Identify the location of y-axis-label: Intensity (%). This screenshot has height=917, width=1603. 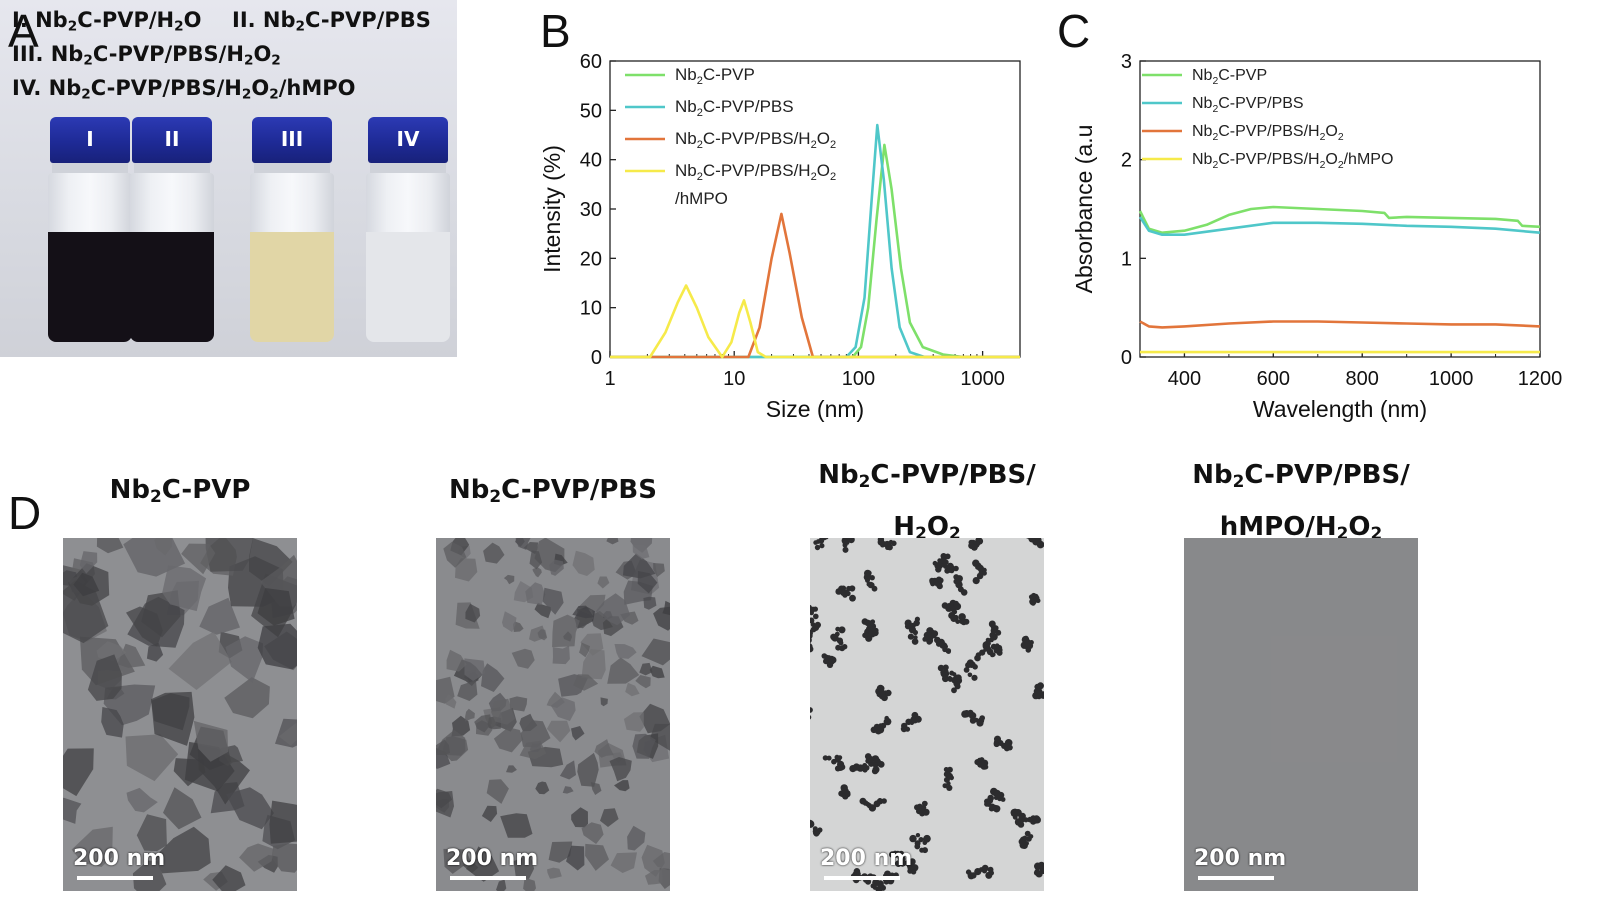
(552, 209).